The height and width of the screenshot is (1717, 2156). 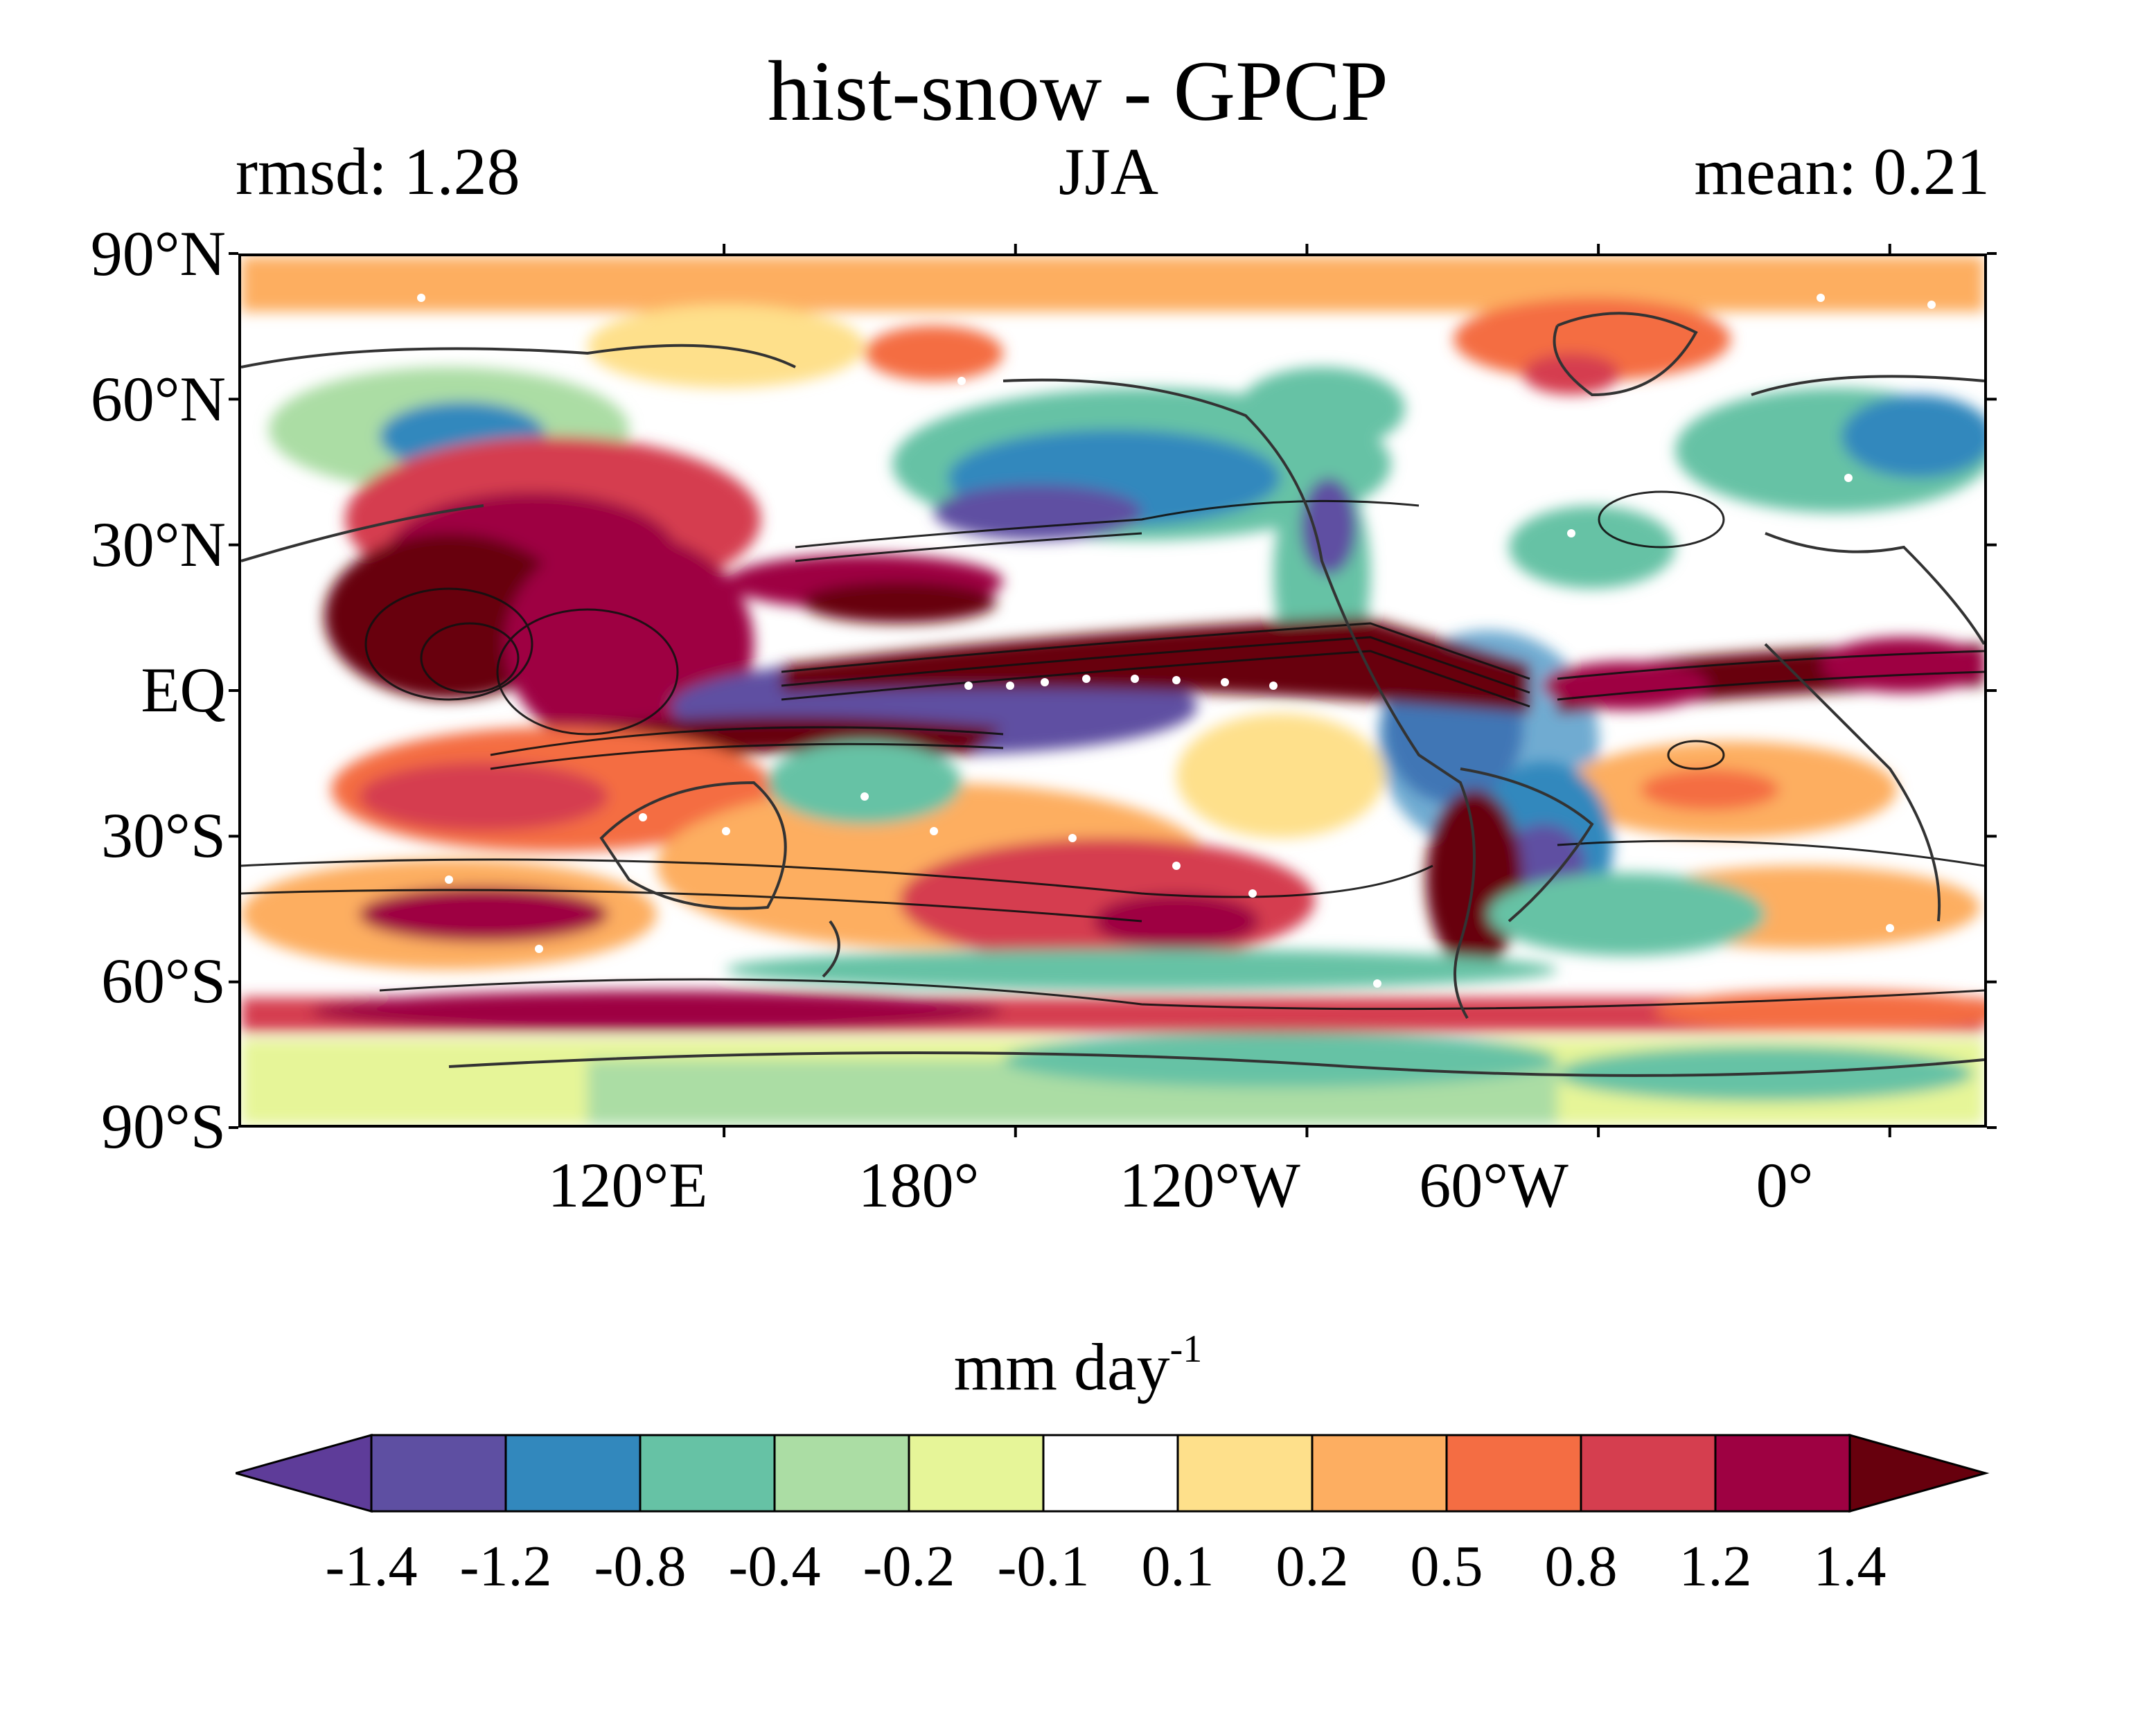 What do you see at coordinates (1716, 1566) in the screenshot?
I see `colorbar-tick-label: 1.2` at bounding box center [1716, 1566].